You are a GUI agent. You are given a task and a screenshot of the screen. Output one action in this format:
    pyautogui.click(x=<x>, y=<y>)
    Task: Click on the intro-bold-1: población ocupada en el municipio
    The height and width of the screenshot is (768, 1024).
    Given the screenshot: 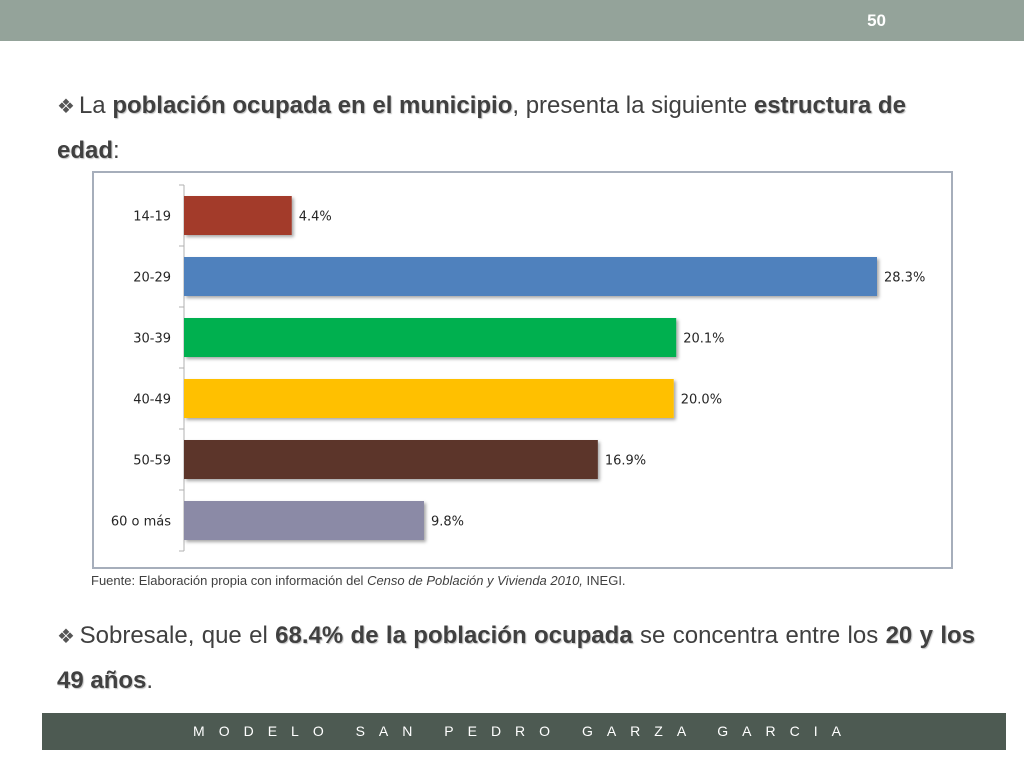 What is the action you would take?
    pyautogui.click(x=312, y=105)
    